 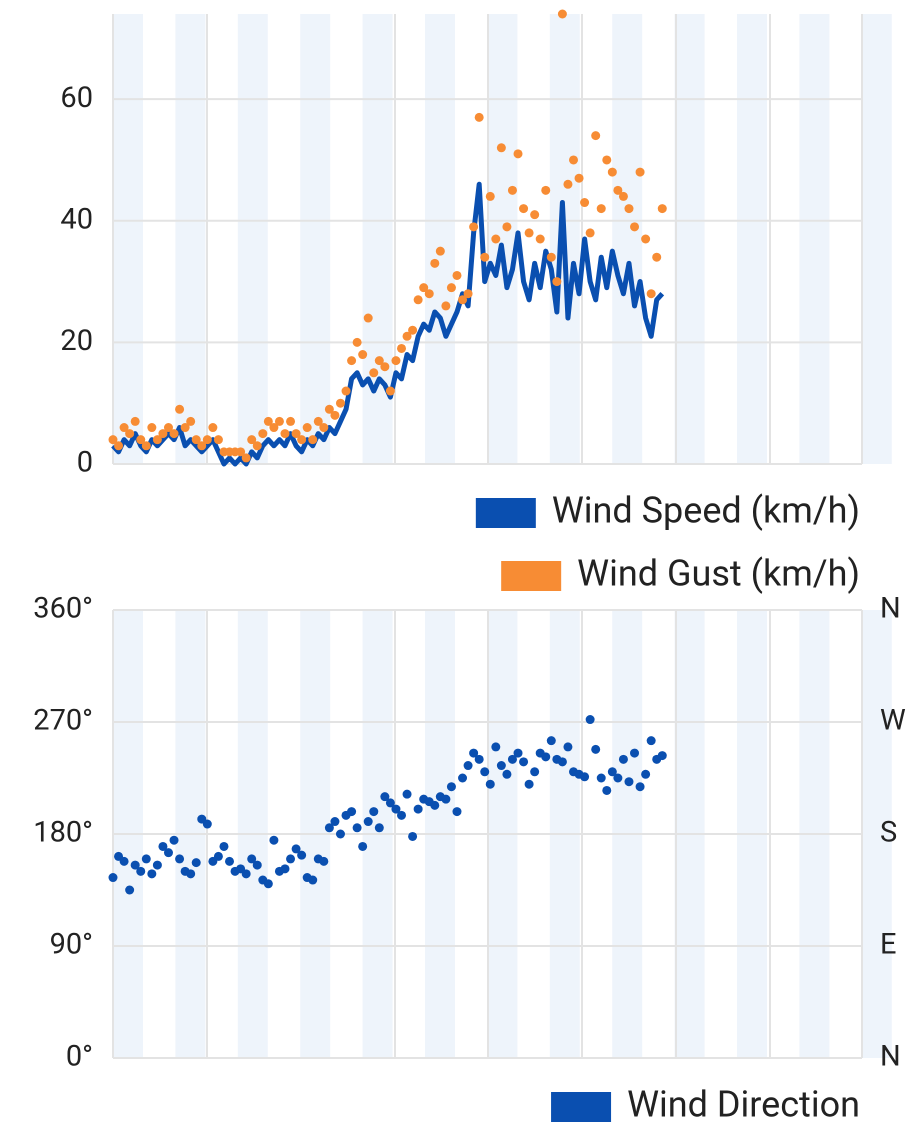 I want to click on y-tick-label: 360°, so click(x=63, y=609).